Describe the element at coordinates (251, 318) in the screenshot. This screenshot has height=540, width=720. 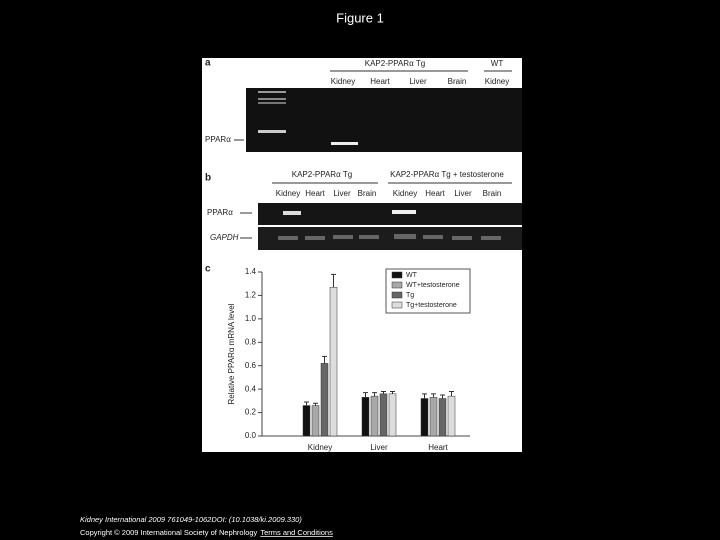
I see `y-tick-label: 1.0` at that location.